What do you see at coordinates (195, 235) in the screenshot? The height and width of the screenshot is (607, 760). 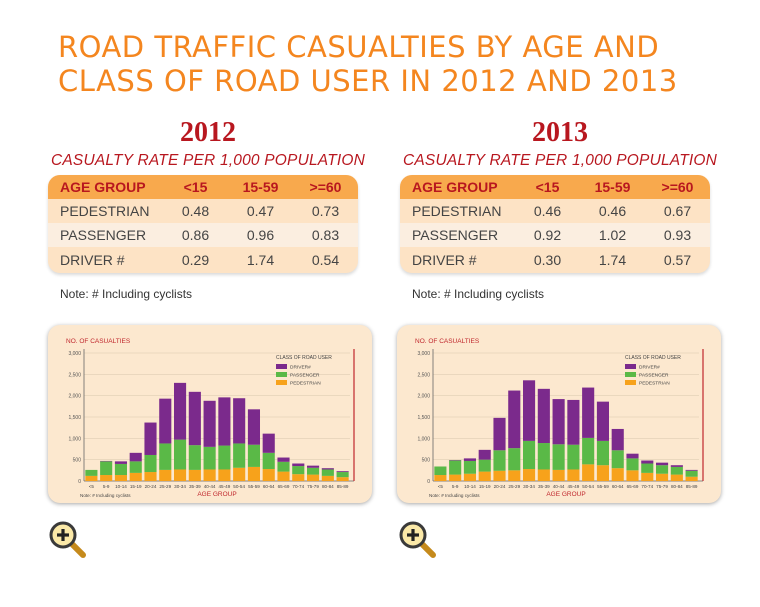 I see `table-cell: 0.86` at bounding box center [195, 235].